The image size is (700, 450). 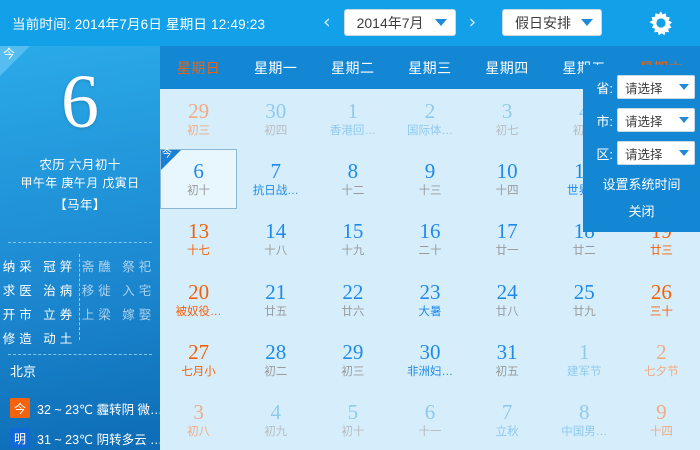 What do you see at coordinates (198, 420) in the screenshot?
I see `calendar-day-cell: 3 初八` at bounding box center [198, 420].